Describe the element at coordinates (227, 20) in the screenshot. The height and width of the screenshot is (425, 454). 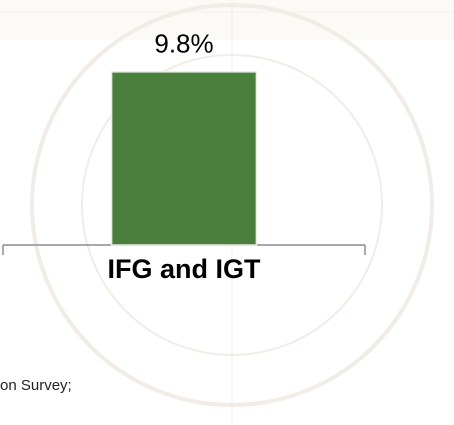
I see `top-band` at that location.